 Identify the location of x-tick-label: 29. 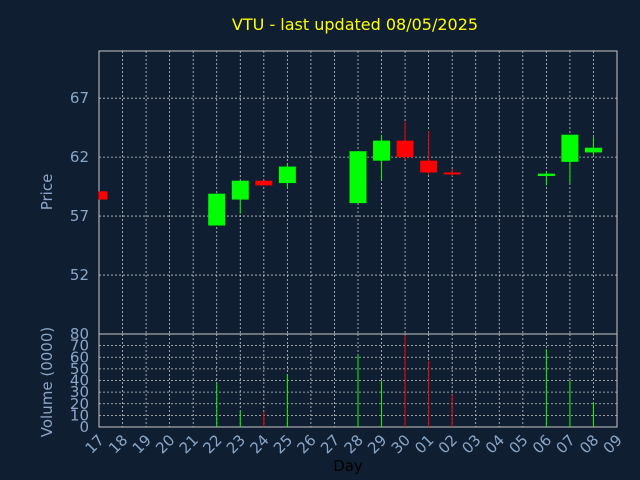
(377, 444).